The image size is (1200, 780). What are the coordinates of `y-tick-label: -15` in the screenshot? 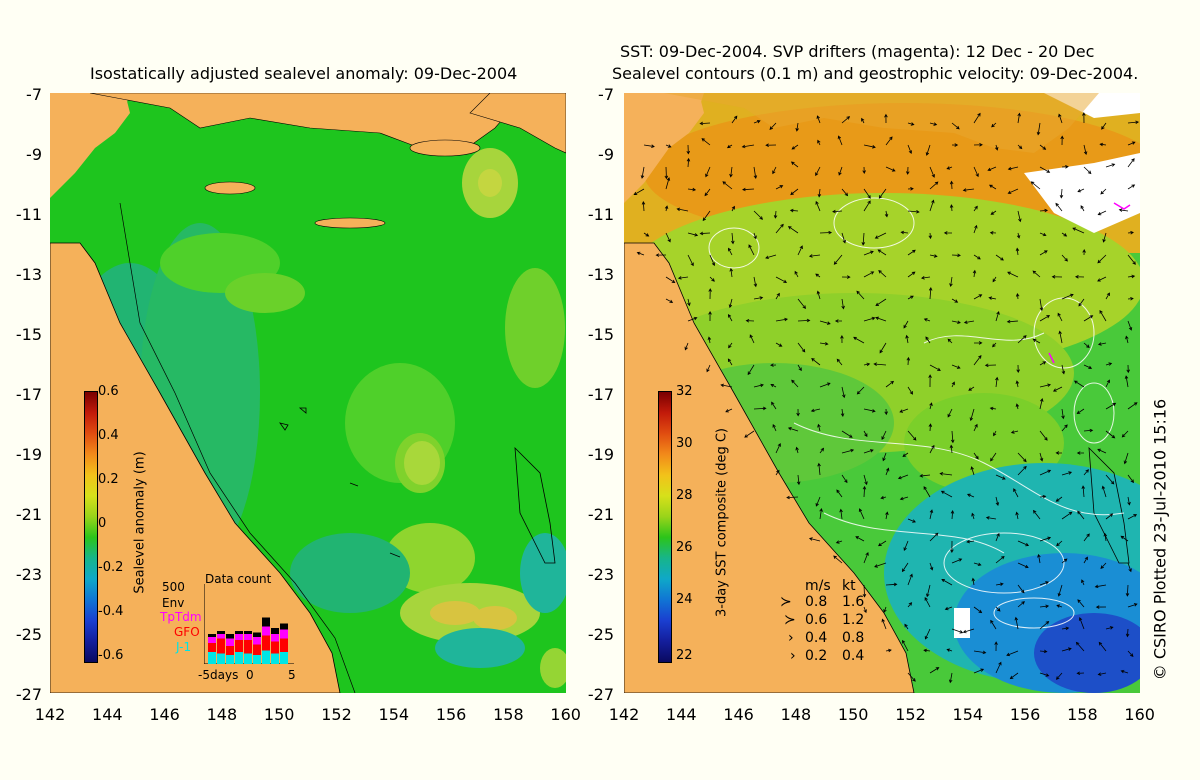 It's located at (28, 334).